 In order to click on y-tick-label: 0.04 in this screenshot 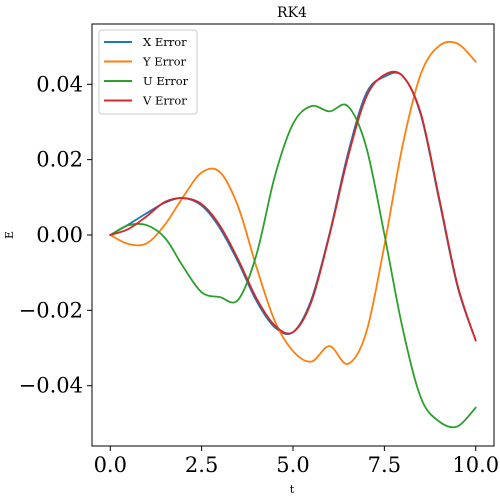, I will do `click(59, 84)`.